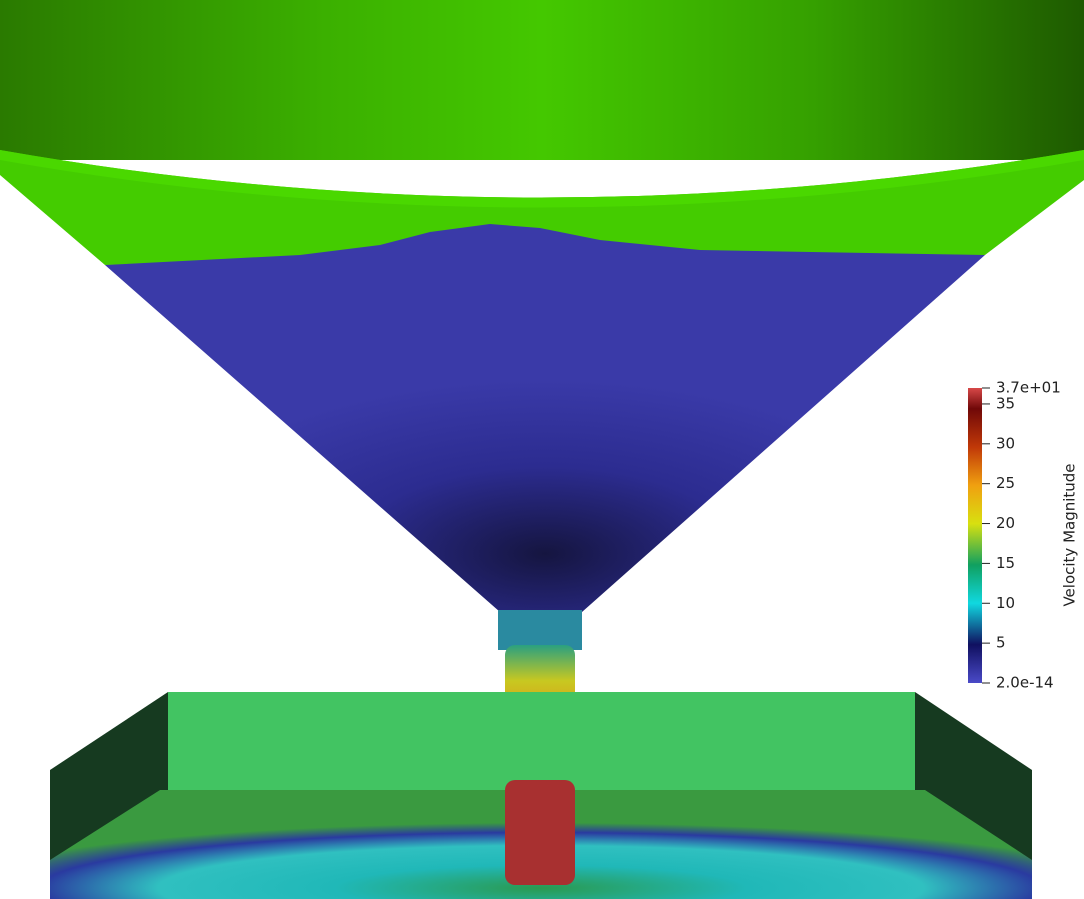 The image size is (1084, 899). I want to click on colorbar-tick-label: 25, so click(1005, 483).